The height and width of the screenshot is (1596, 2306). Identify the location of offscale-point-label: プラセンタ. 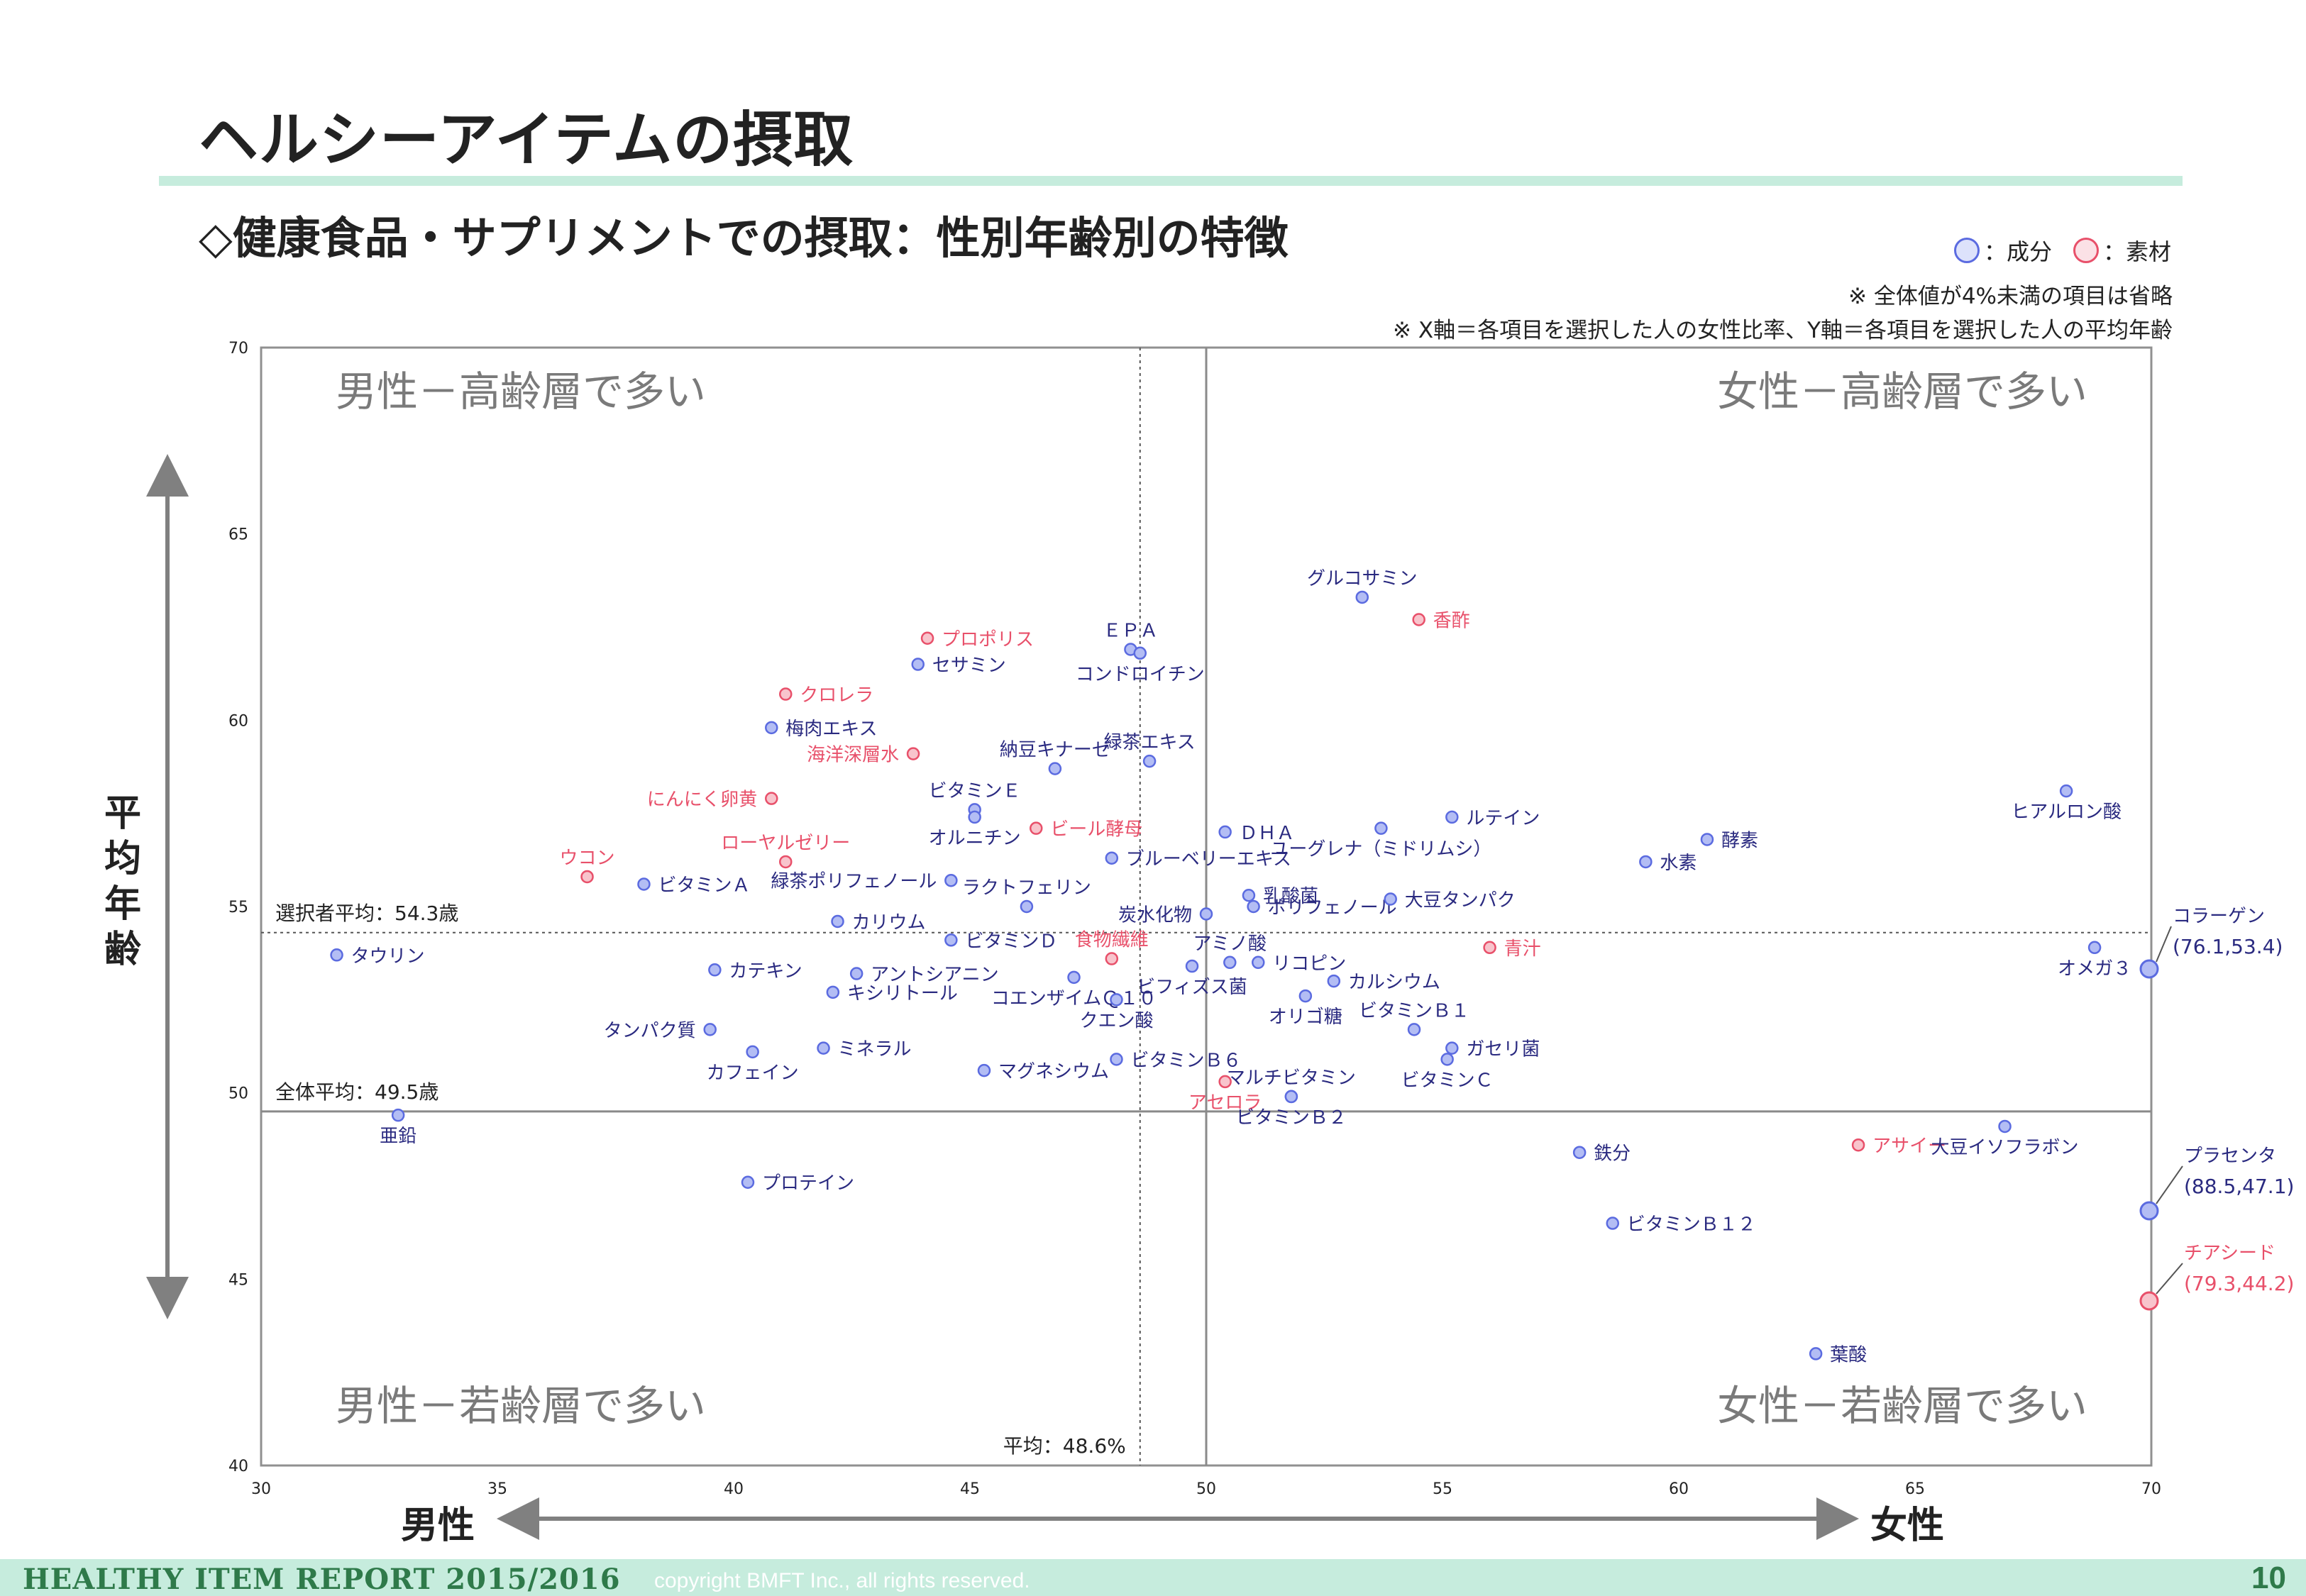
(2230, 1156).